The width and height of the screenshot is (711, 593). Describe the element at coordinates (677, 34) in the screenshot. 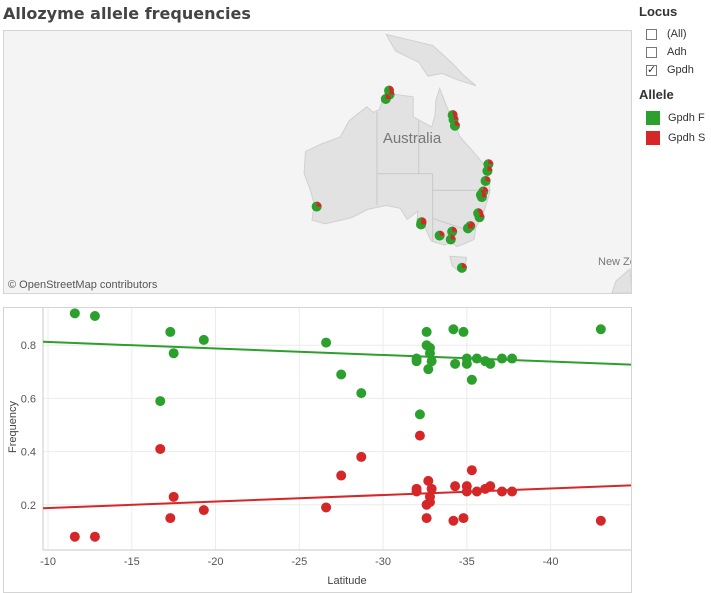

I see `locus-option: (All)` at that location.